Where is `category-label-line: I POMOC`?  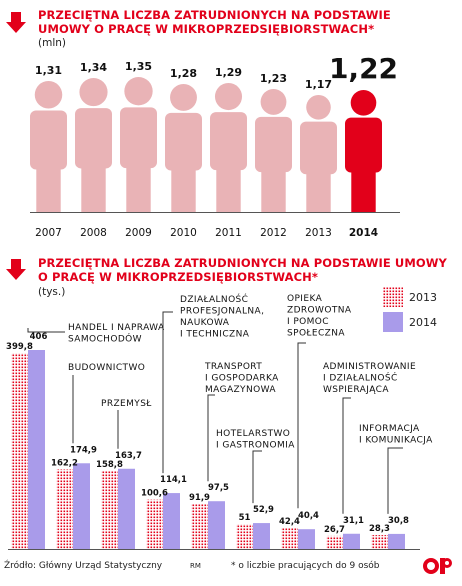
category-label-line: I POMOC is located at coordinates (308, 322).